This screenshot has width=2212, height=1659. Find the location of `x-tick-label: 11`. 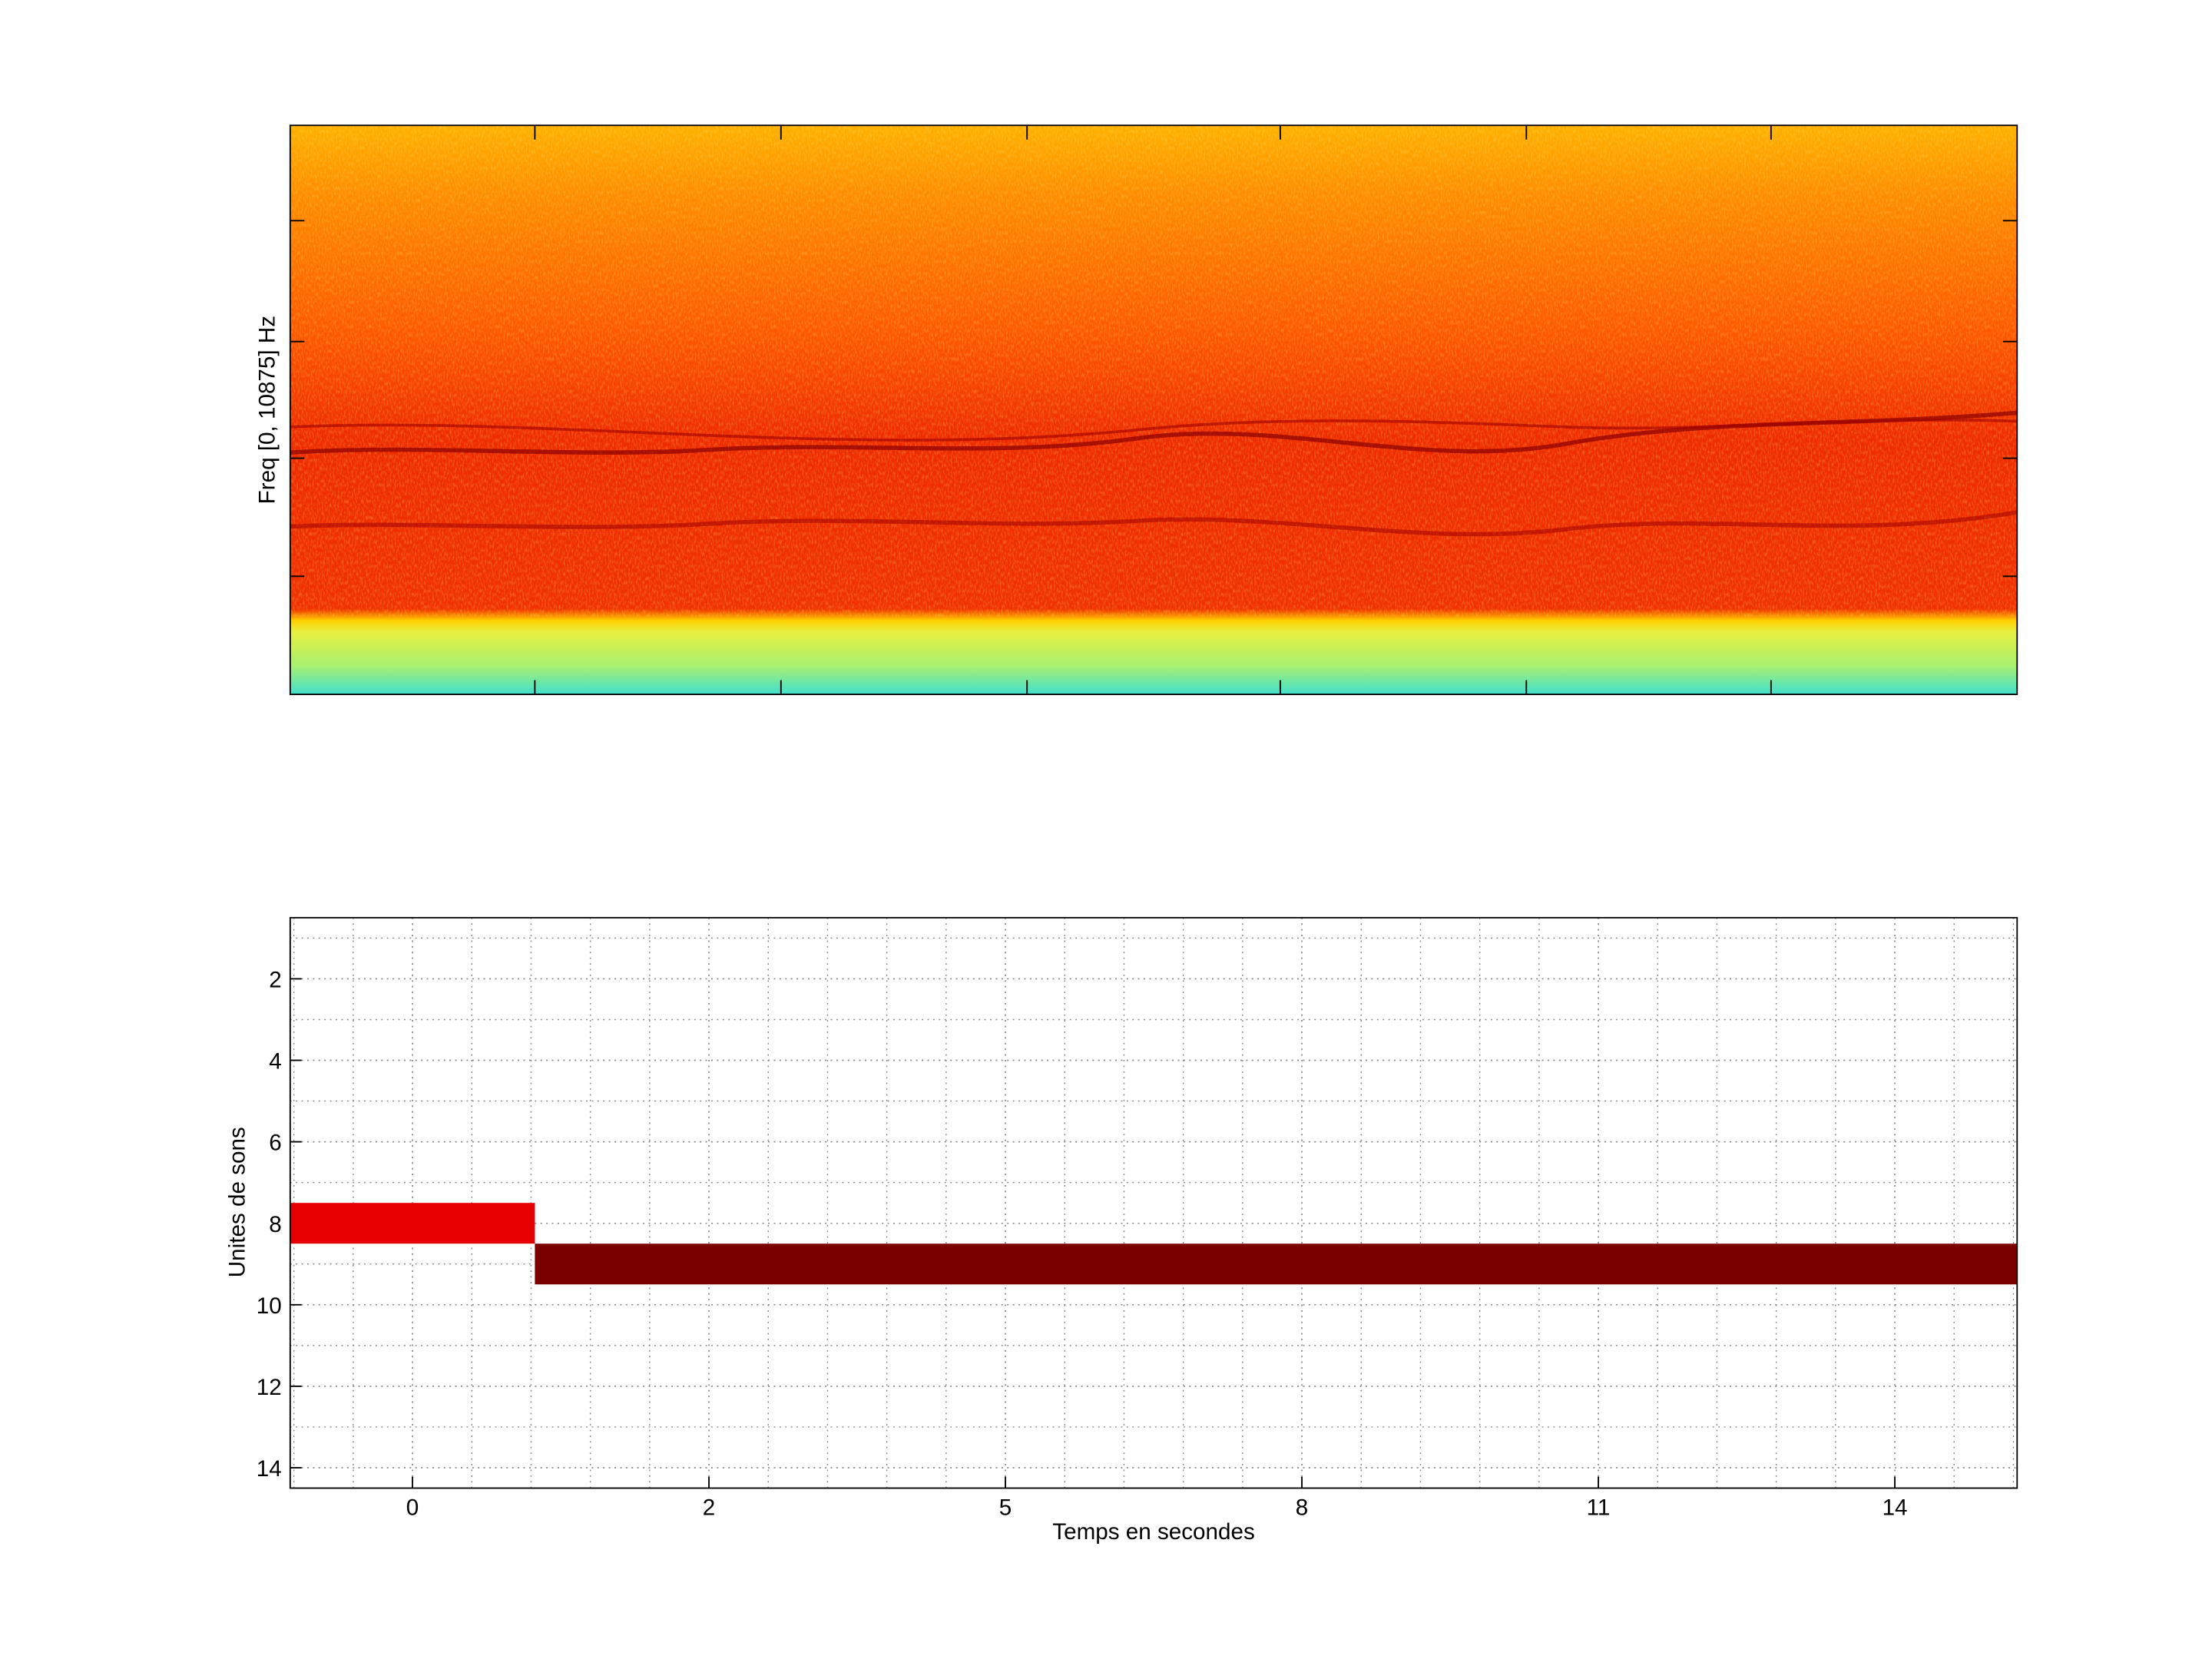

x-tick-label: 11 is located at coordinates (1599, 1508).